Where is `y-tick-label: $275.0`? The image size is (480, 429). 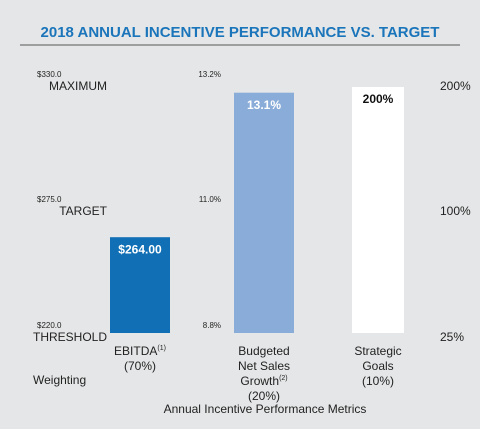
y-tick-label: $275.0 is located at coordinates (49, 199).